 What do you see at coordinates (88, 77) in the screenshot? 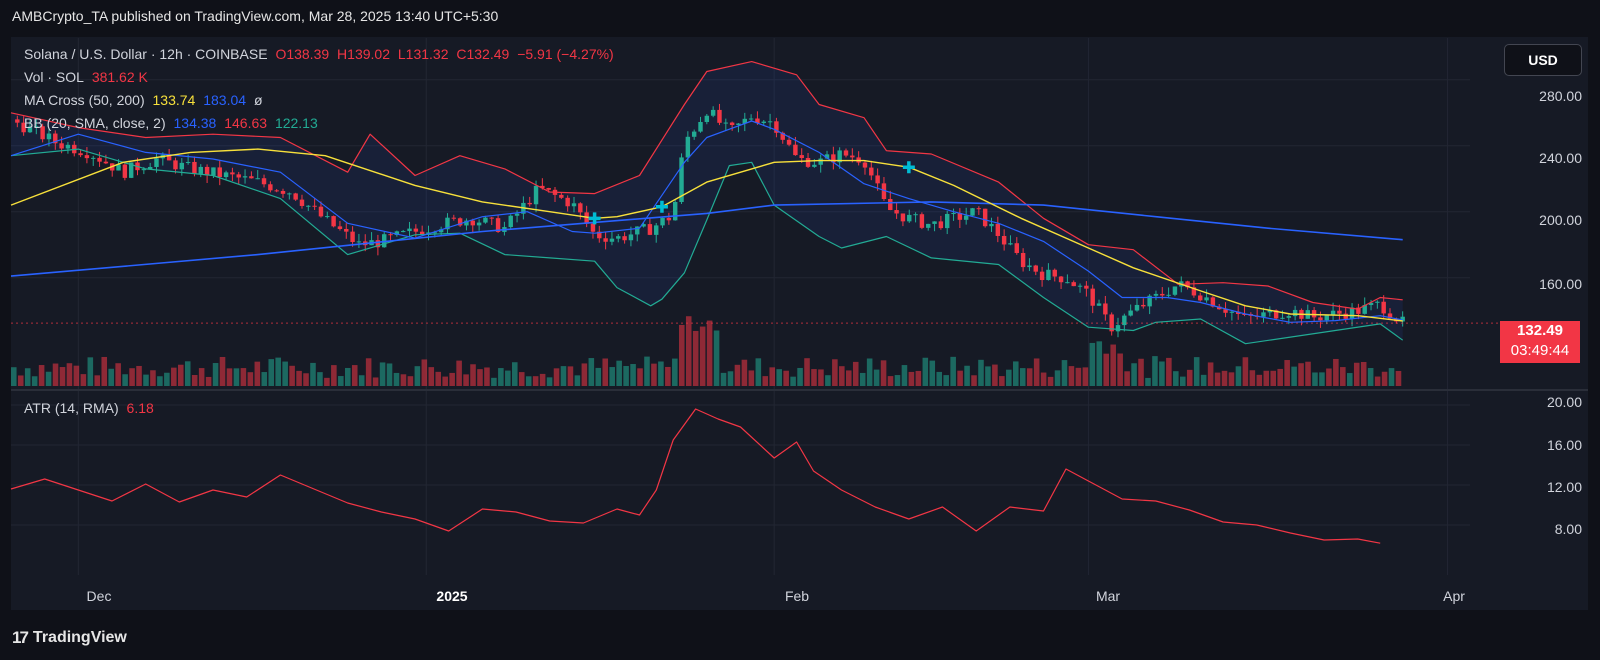
I see `volume-legend-row: Vol · SOL 381.62 K` at bounding box center [88, 77].